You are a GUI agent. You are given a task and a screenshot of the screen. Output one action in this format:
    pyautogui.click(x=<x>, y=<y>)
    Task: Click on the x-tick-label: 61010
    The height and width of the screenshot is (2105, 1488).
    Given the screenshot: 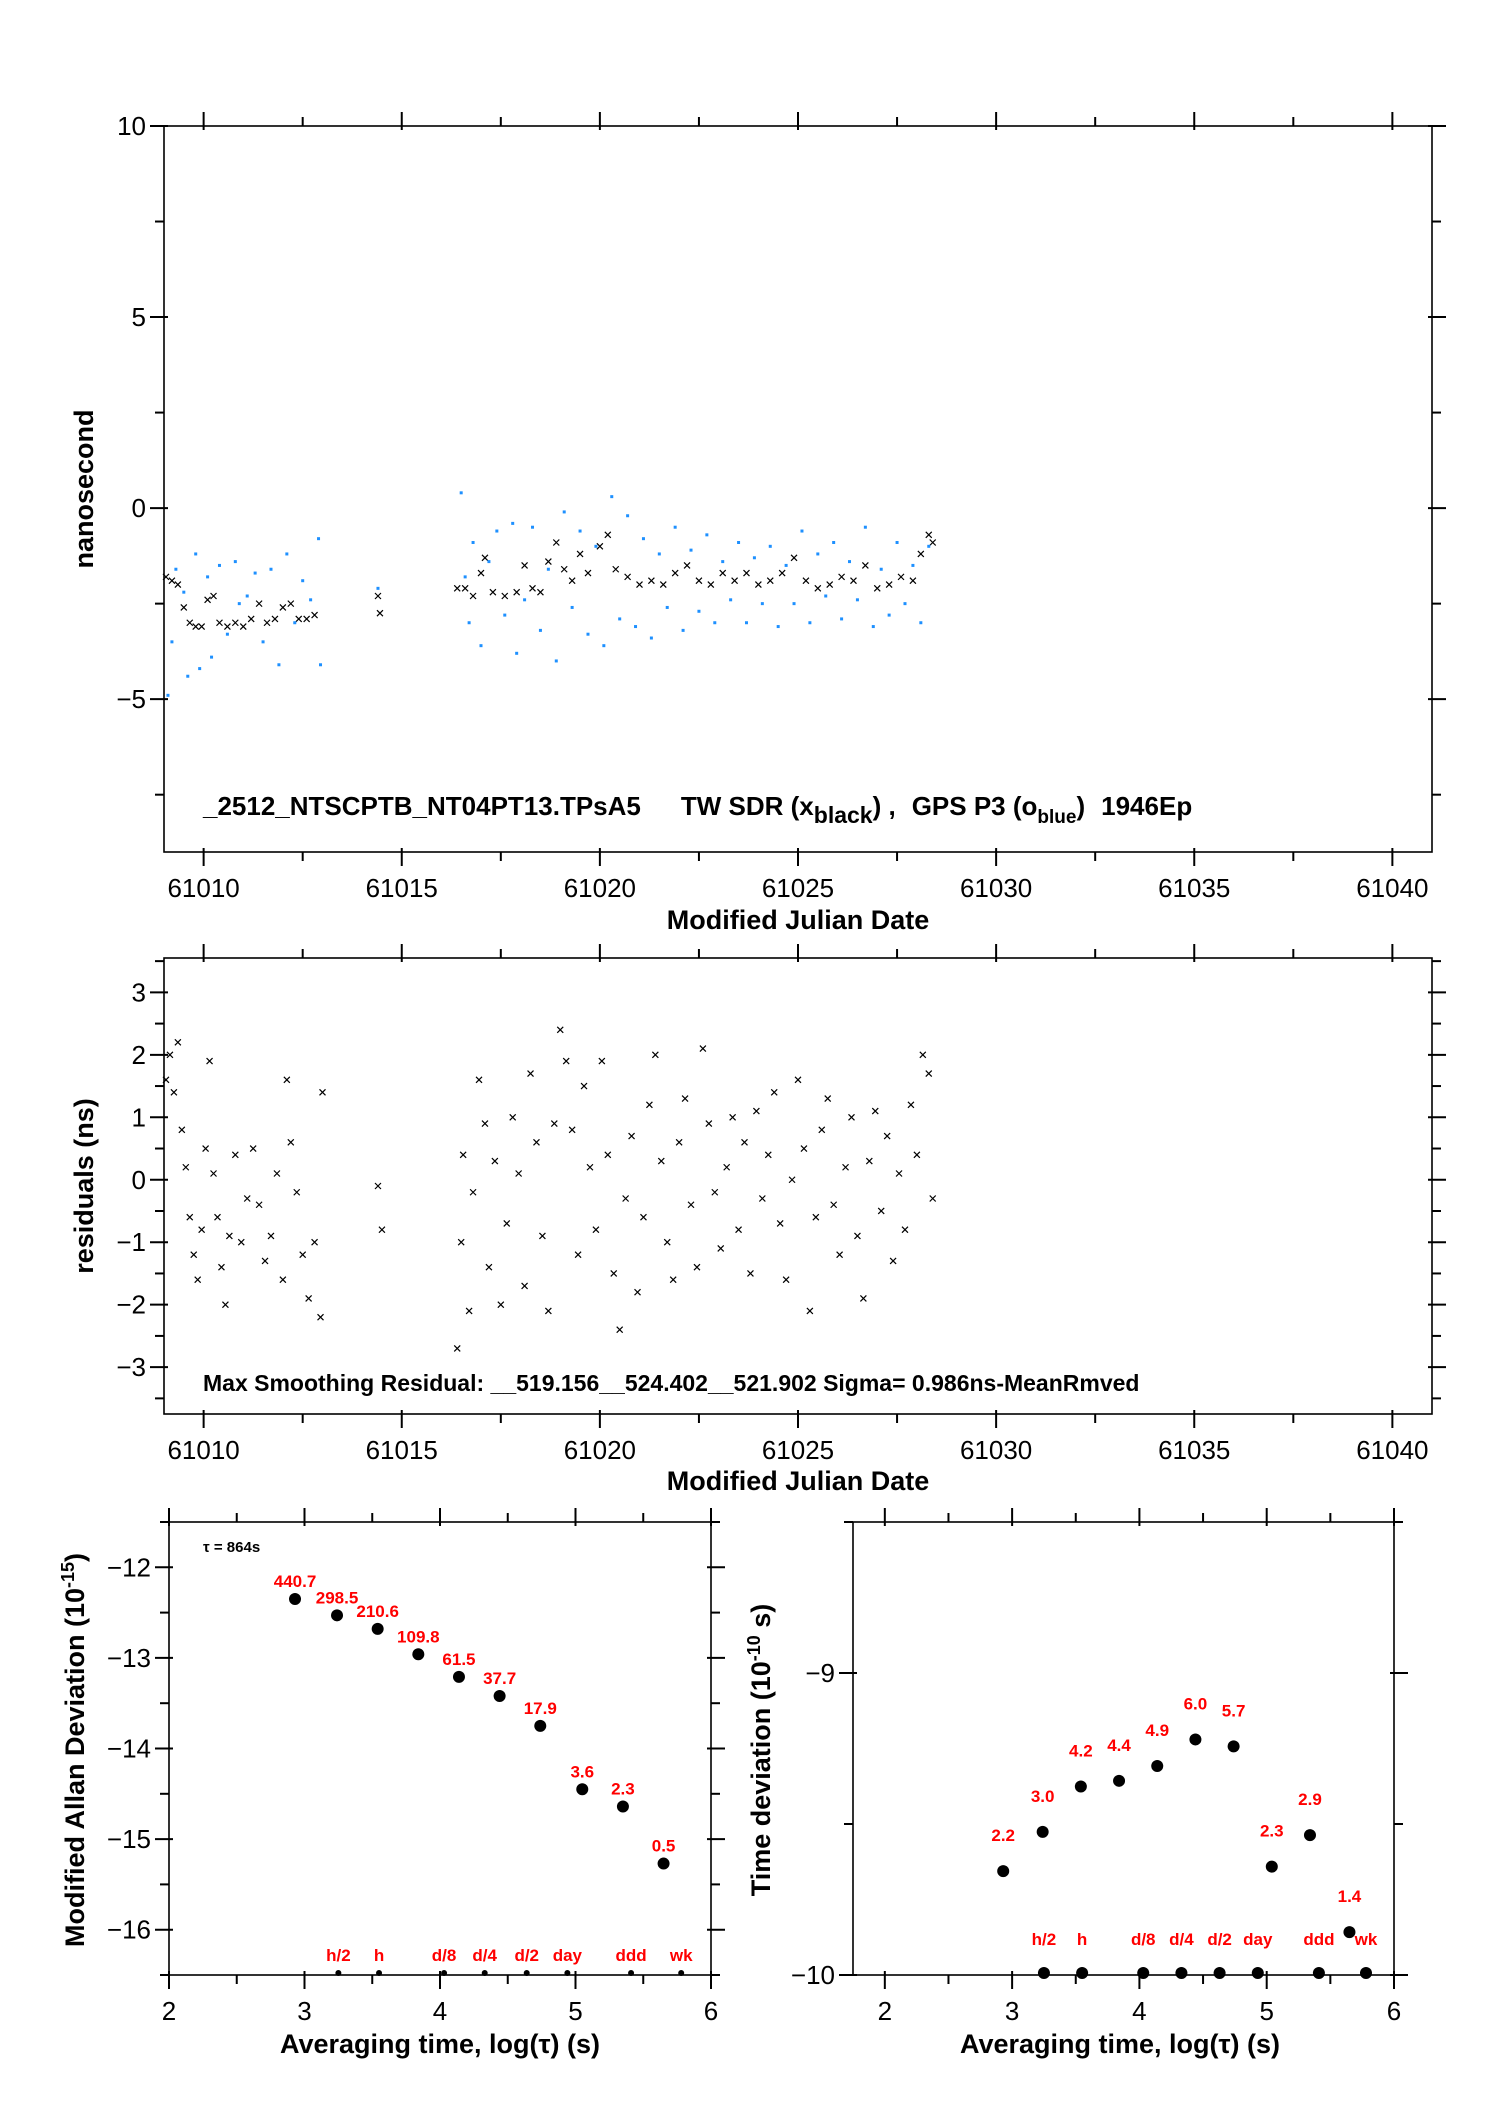 What is the action you would take?
    pyautogui.click(x=203, y=888)
    